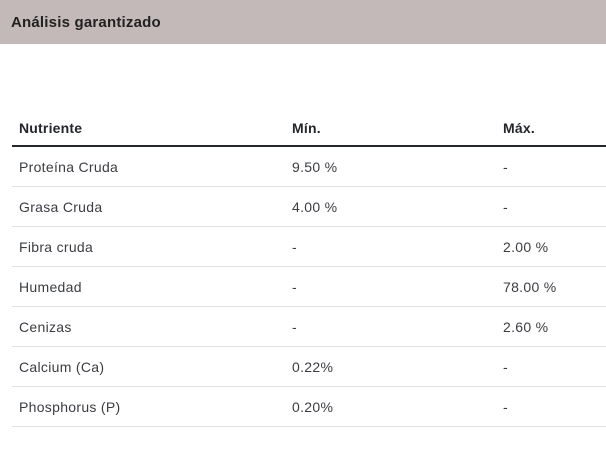  Describe the element at coordinates (56, 246) in the screenshot. I see `nutrient-name: Fibra cruda` at that location.